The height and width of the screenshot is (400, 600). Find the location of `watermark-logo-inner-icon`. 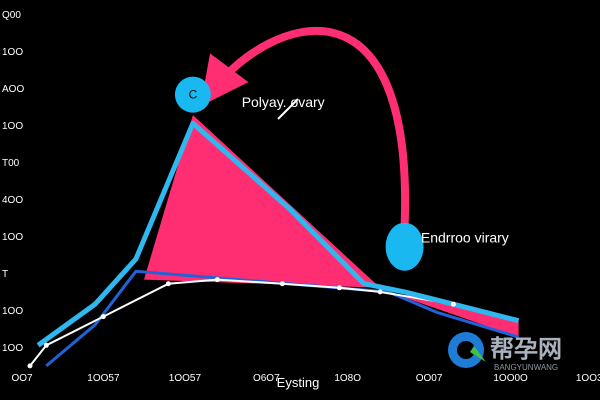

watermark-logo-inner-icon is located at coordinates (466, 350).